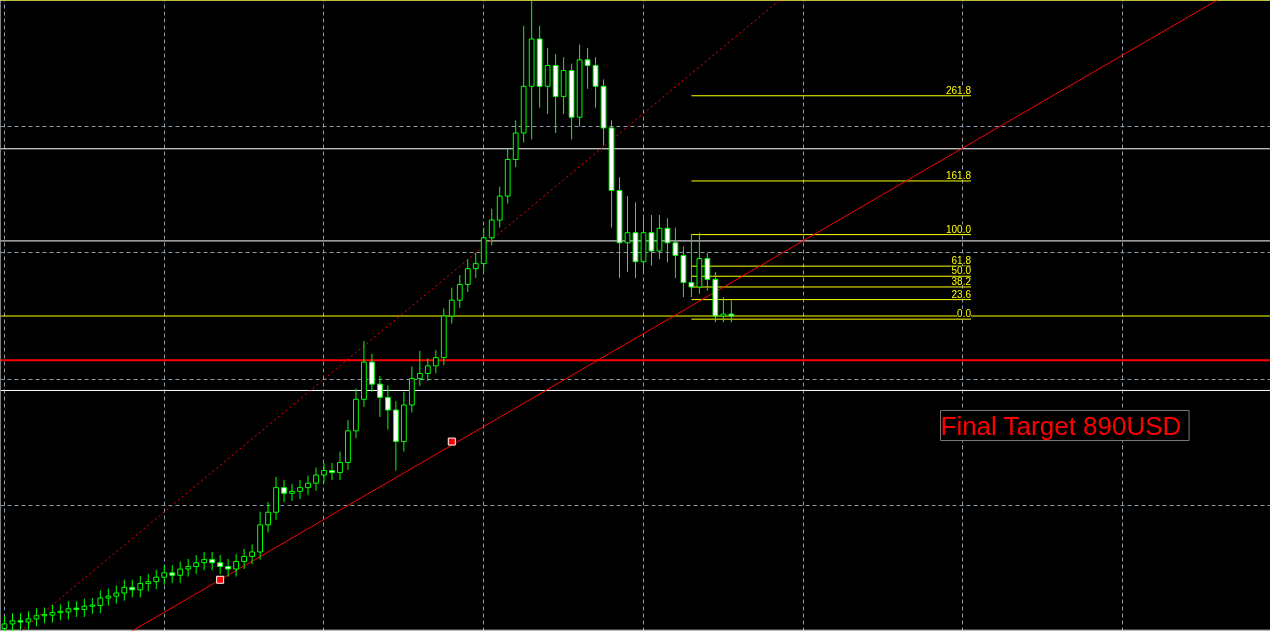  Describe the element at coordinates (961, 281) in the screenshot. I see `annotation: 38.2` at that location.